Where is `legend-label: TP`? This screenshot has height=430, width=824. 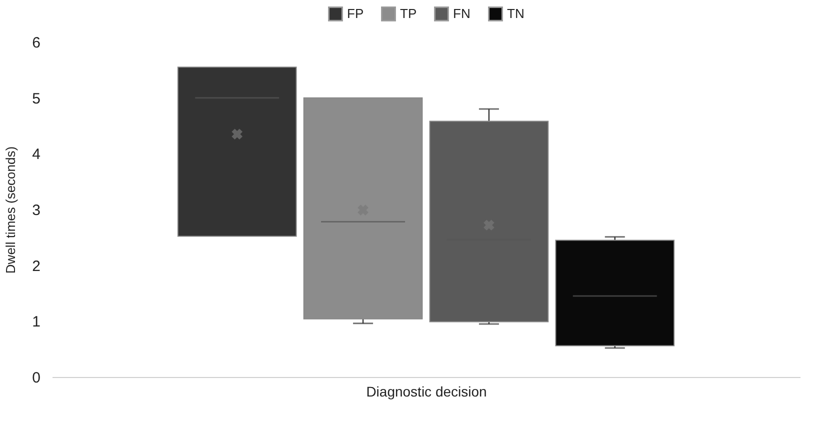
legend-label: TP is located at coordinates (408, 13).